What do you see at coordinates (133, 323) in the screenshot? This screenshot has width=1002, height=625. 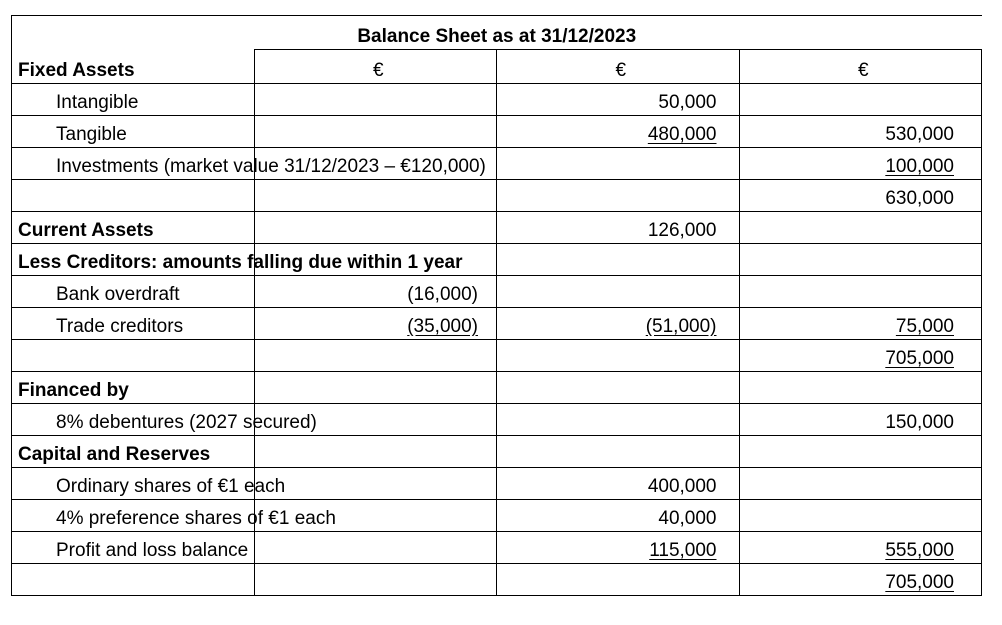 I see `row-label: Trade creditors` at bounding box center [133, 323].